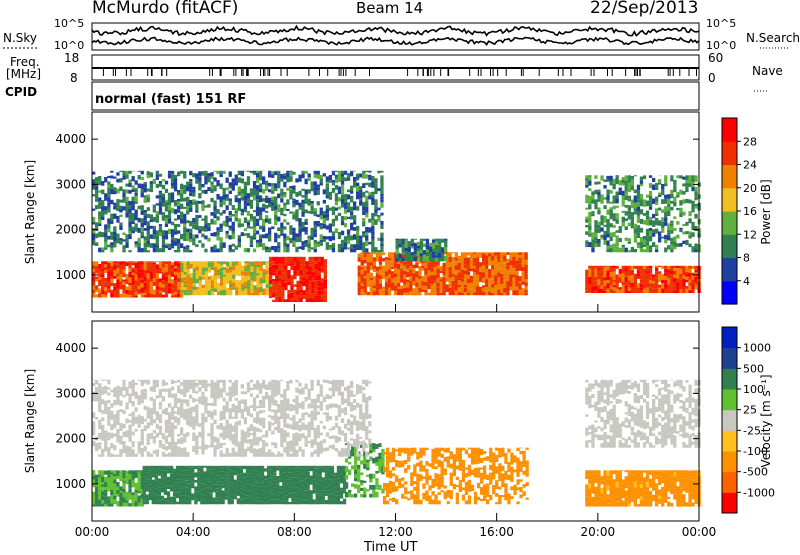 This screenshot has height=555, width=800. Describe the element at coordinates (750, 234) in the screenshot. I see `colorbar-tick-label: 12` at that location.